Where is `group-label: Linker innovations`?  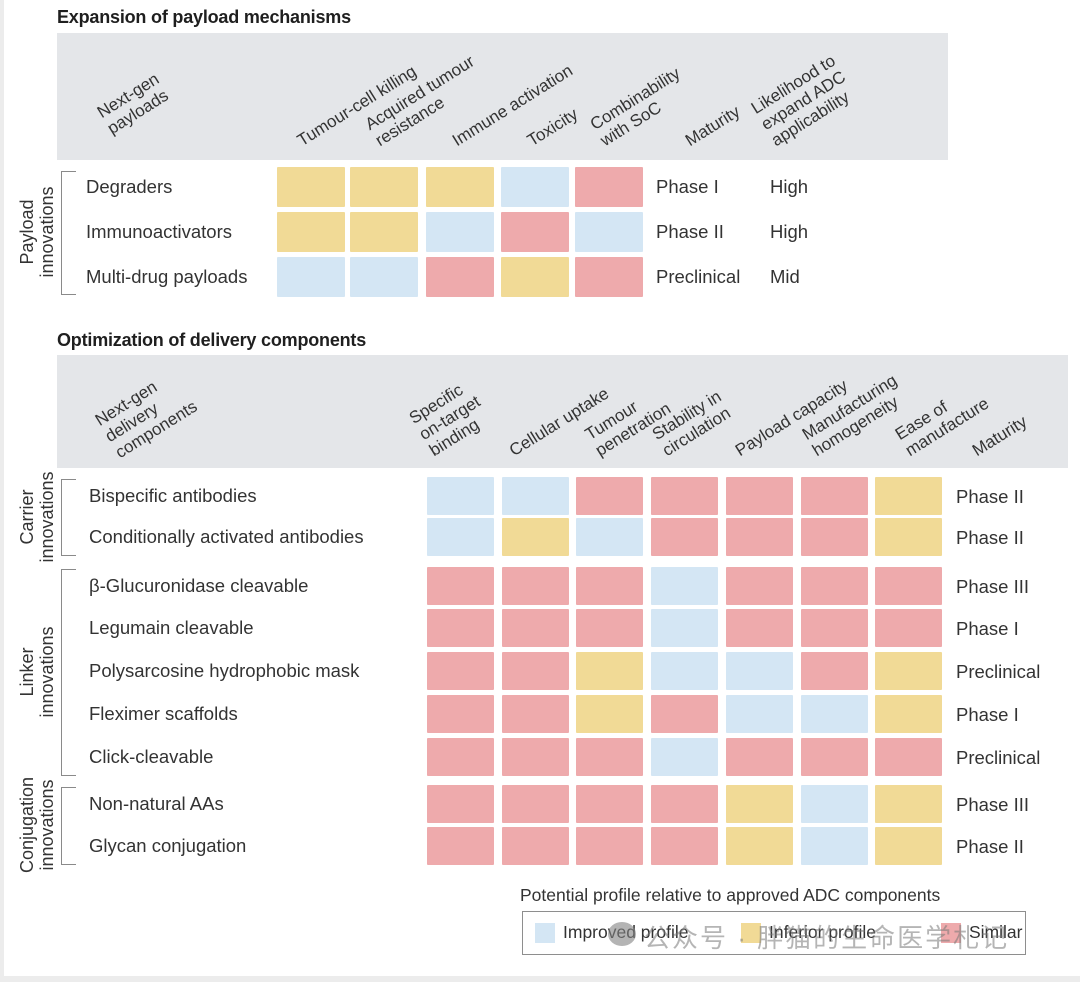
group-label: Linker innovations is located at coordinates (37, 671).